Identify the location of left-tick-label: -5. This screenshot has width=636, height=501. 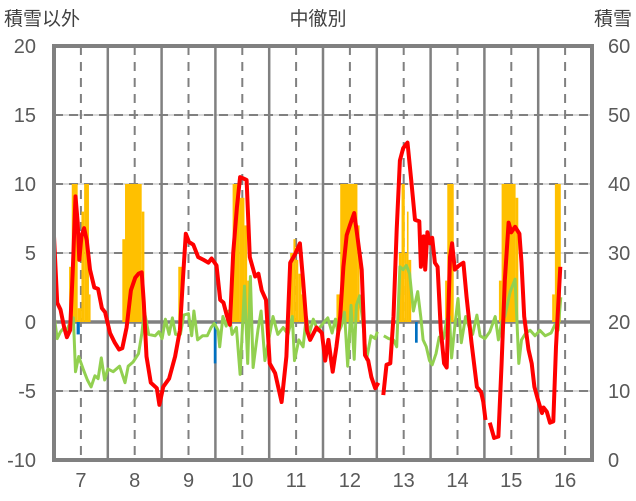
(27, 392).